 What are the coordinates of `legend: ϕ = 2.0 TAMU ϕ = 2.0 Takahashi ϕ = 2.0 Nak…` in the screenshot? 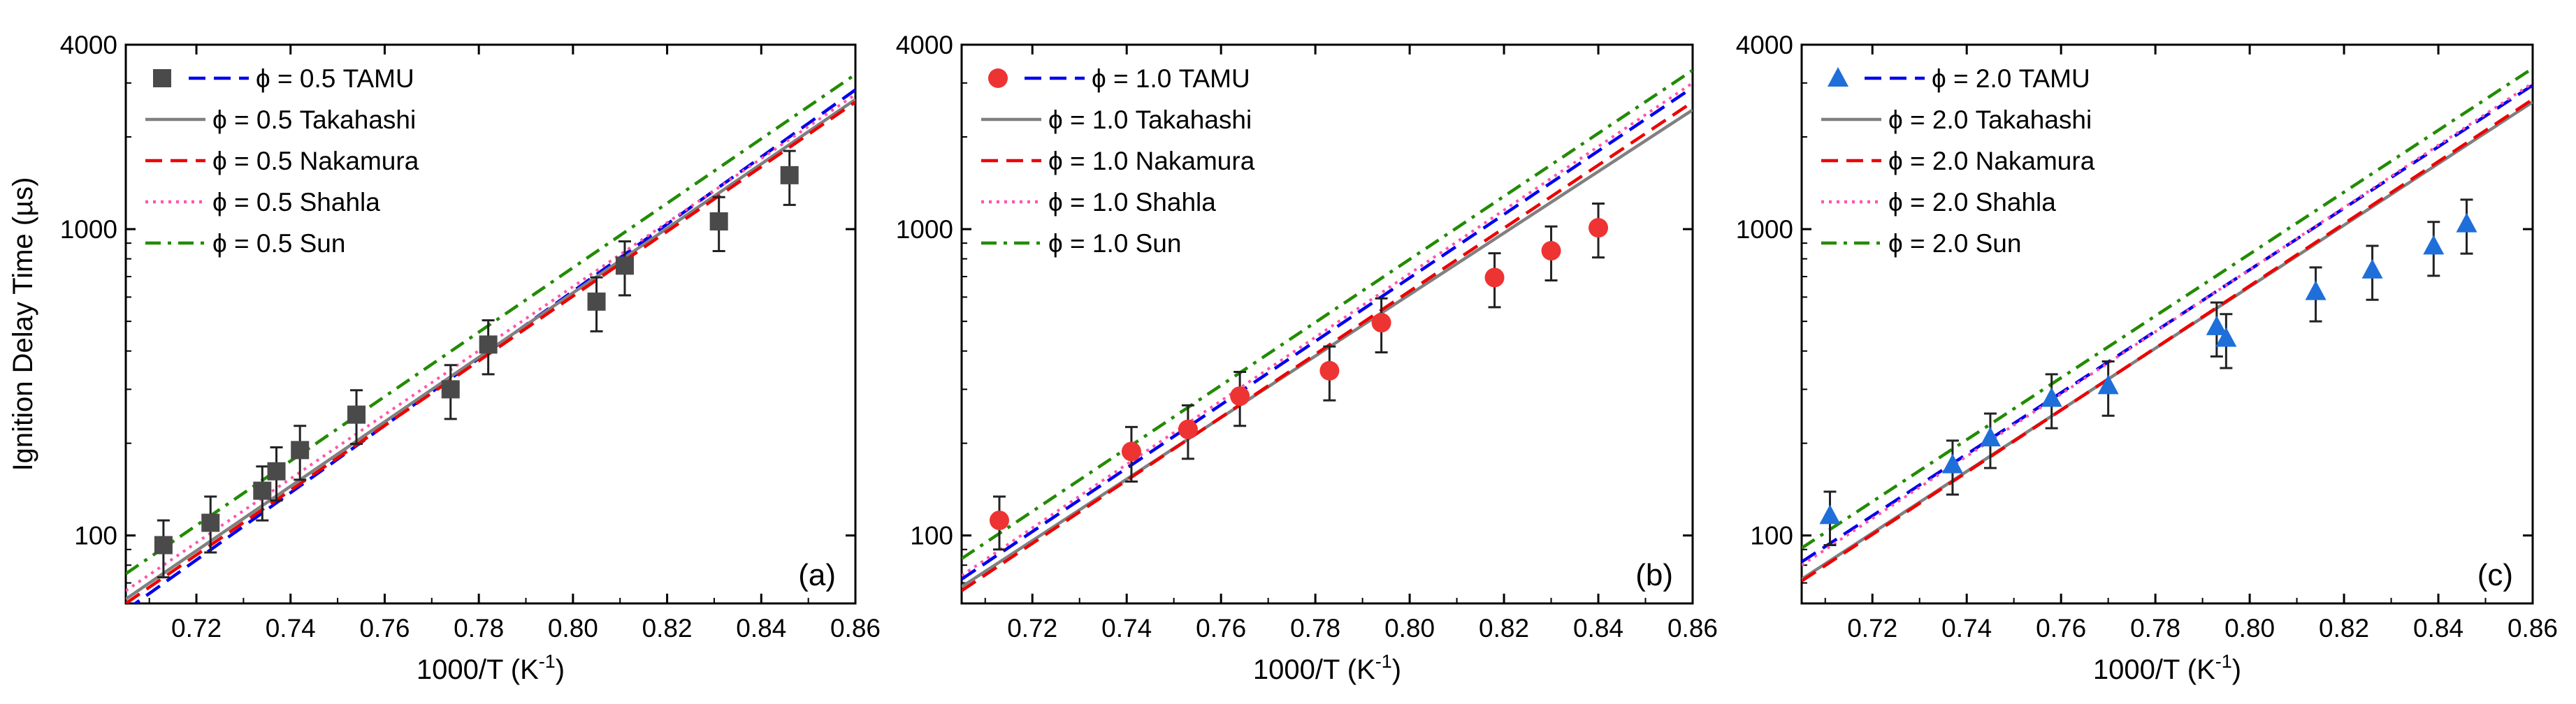 It's located at (1958, 161).